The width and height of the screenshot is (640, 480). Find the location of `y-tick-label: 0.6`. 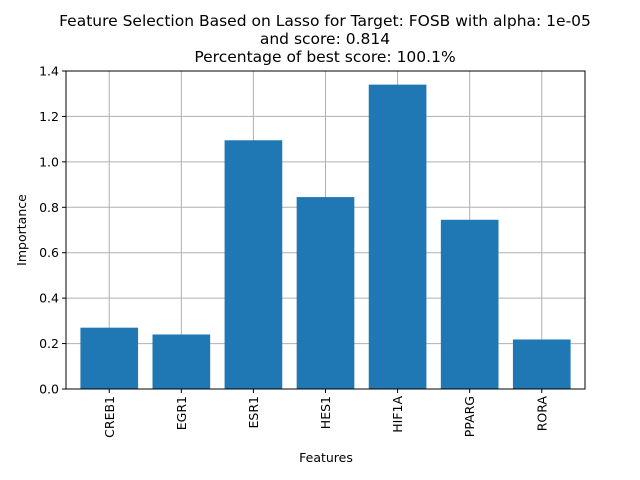

y-tick-label: 0.6 is located at coordinates (49, 252).